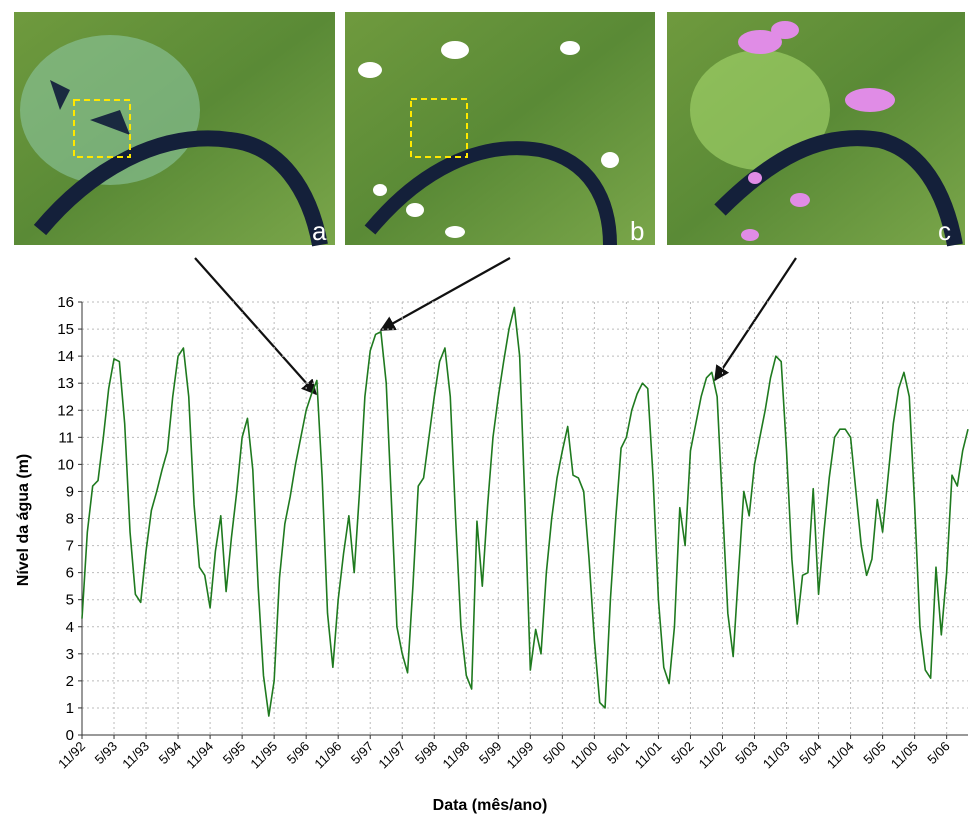 This screenshot has width=971, height=822. What do you see at coordinates (298, 753) in the screenshot?
I see `x-tick-label: 5/96` at bounding box center [298, 753].